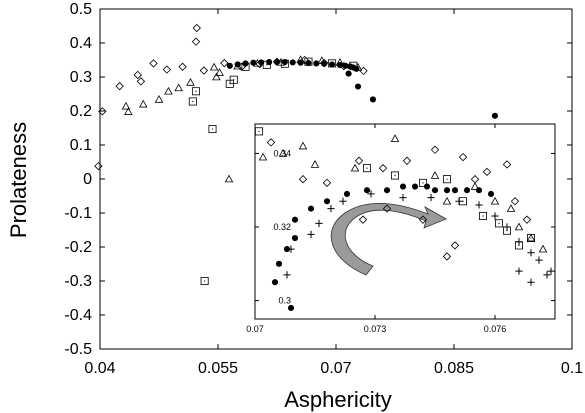  What do you see at coordinates (282, 227) in the screenshot?
I see `y-tick-label: 0.32` at bounding box center [282, 227].